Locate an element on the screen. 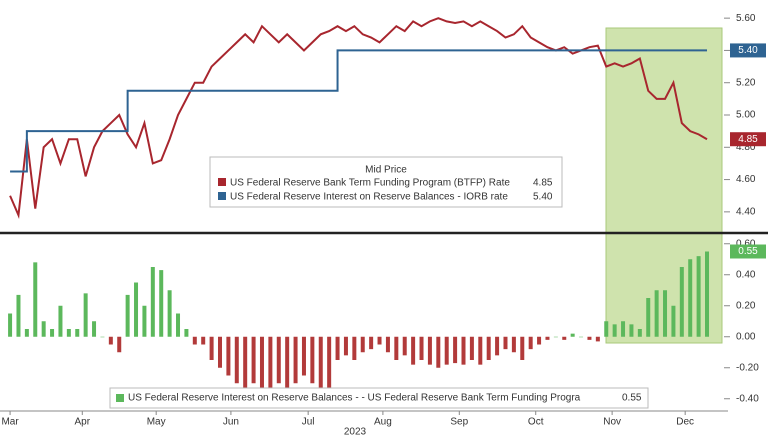 The image size is (768, 439). y-tick-label: 4.40 is located at coordinates (746, 211).